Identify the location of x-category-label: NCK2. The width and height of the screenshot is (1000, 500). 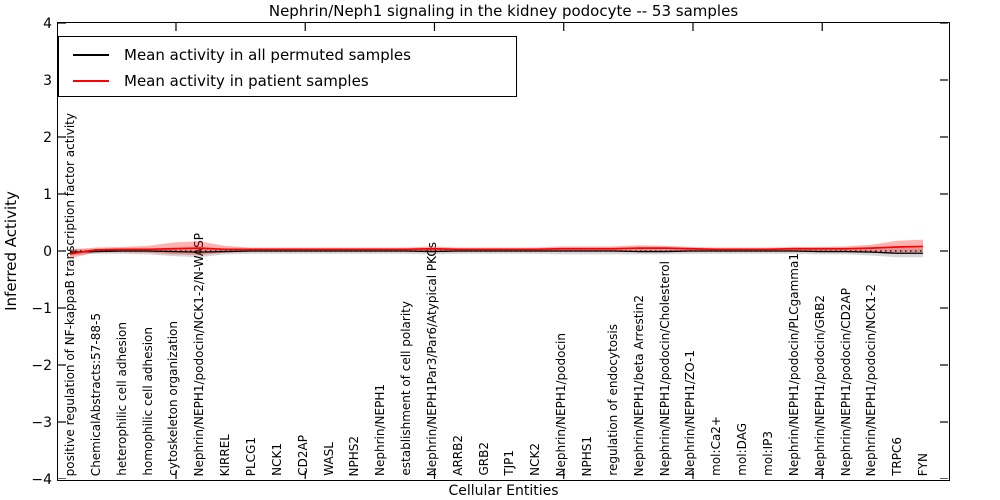
(535, 459).